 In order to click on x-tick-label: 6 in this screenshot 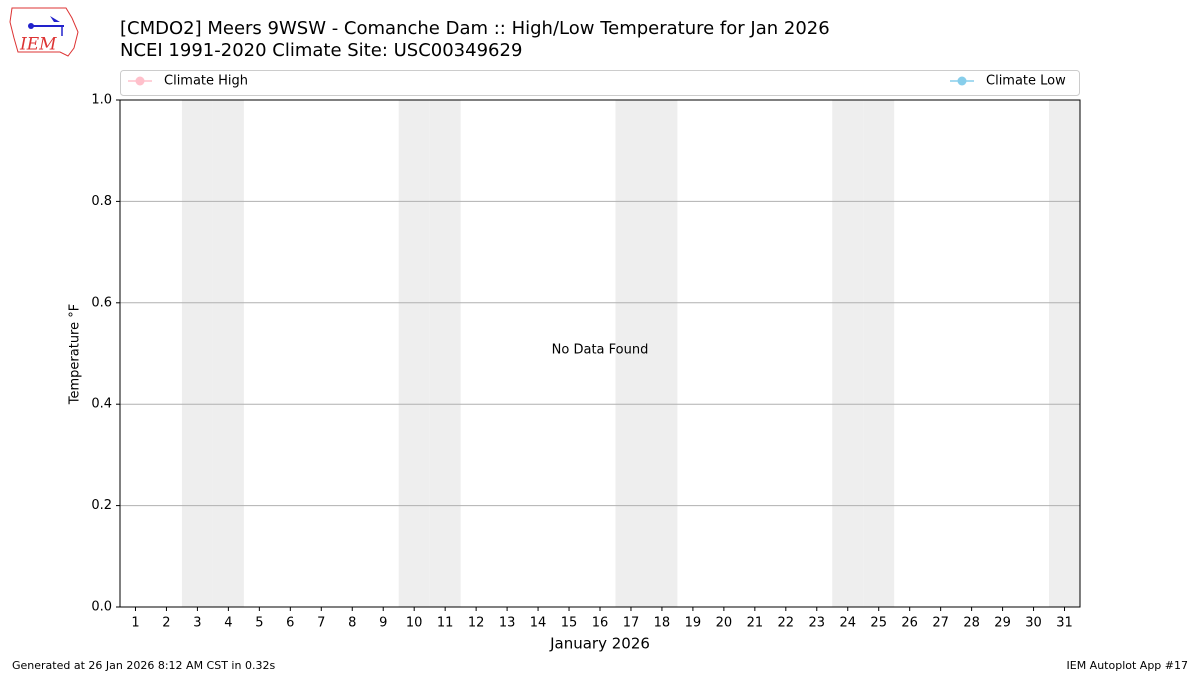, I will do `click(290, 623)`.